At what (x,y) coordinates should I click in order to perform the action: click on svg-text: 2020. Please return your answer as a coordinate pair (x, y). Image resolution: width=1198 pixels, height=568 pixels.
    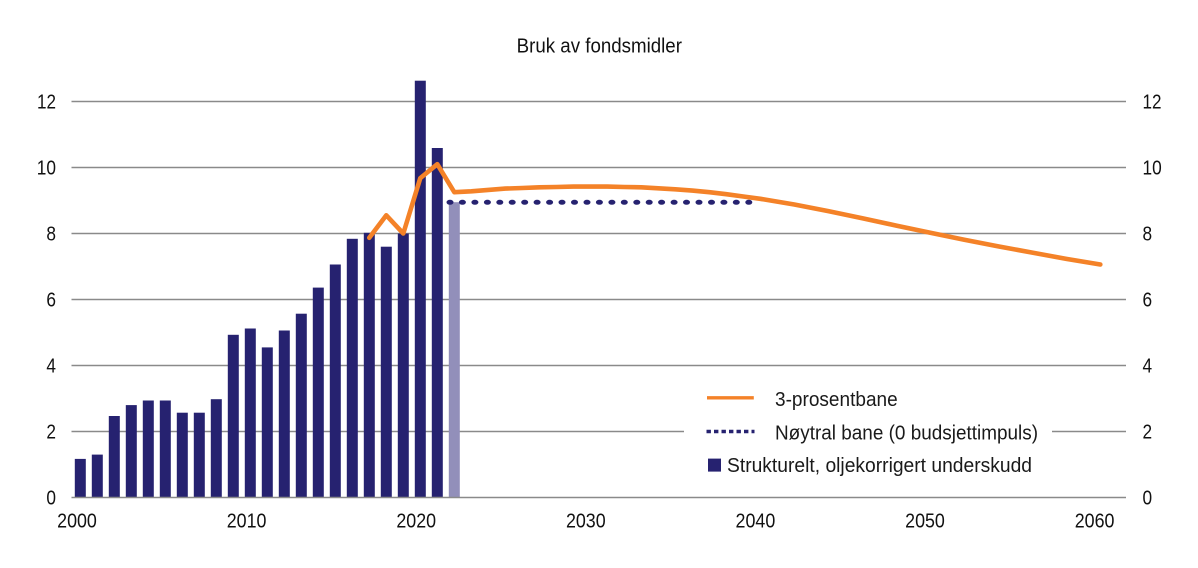
    Looking at the image, I should click on (416, 522).